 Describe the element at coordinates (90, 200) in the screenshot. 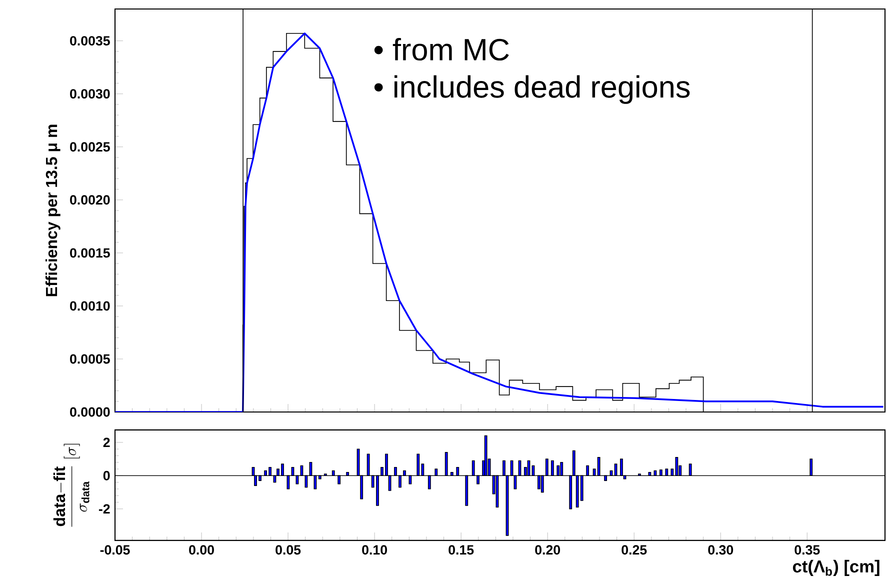

I see `y-tick-label: 0.0020` at that location.